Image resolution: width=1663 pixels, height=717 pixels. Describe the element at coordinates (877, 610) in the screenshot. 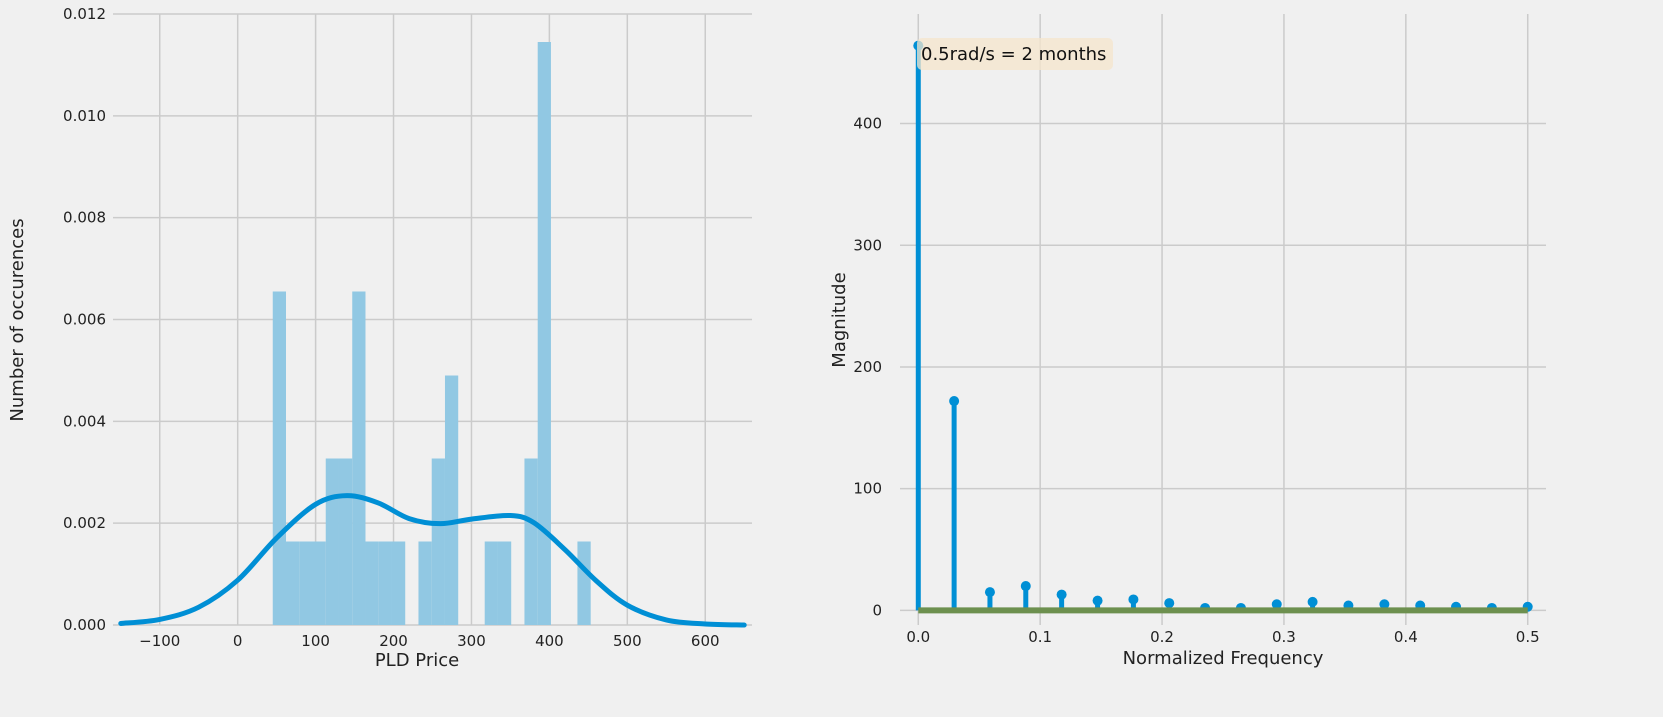

I see `stem-y-tick-label: 0` at that location.